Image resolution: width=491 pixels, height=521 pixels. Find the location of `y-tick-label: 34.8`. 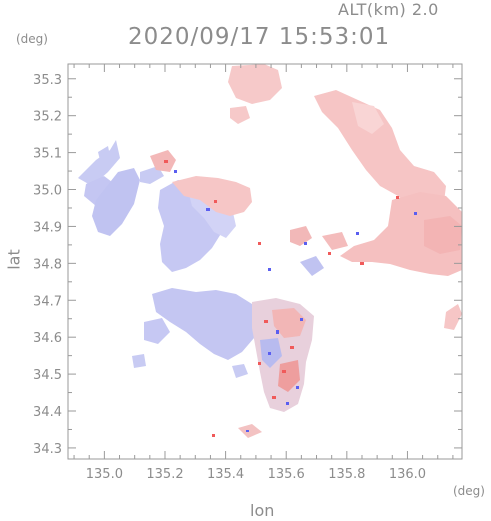

y-tick-label: 34.8 is located at coordinates (47, 264).